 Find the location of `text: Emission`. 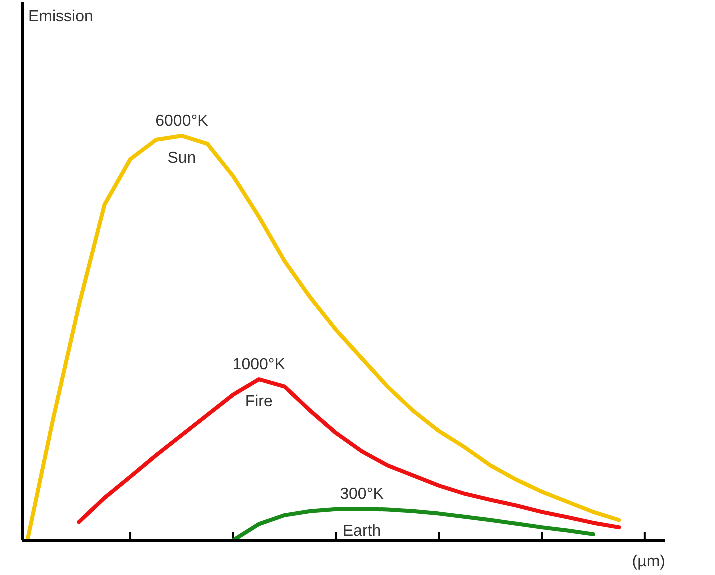

text: Emission is located at coordinates (61, 17).